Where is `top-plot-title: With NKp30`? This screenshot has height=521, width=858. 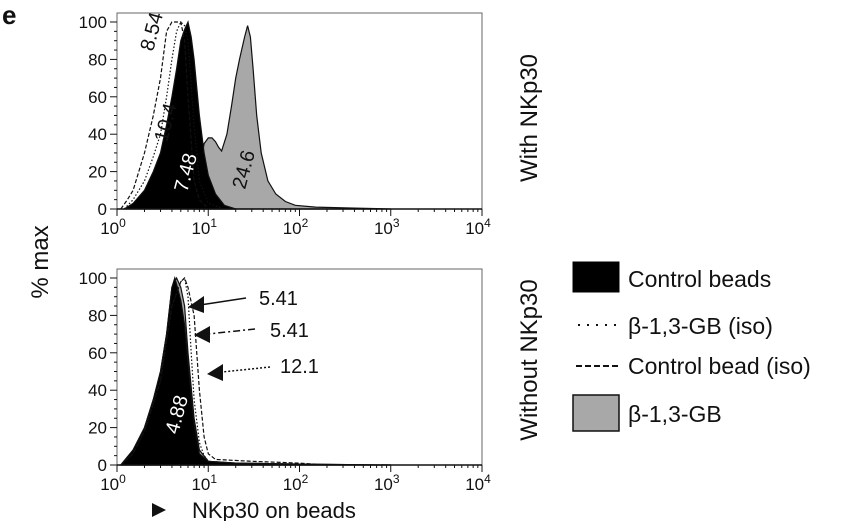 top-plot-title: With NKp30 is located at coordinates (529, 118).